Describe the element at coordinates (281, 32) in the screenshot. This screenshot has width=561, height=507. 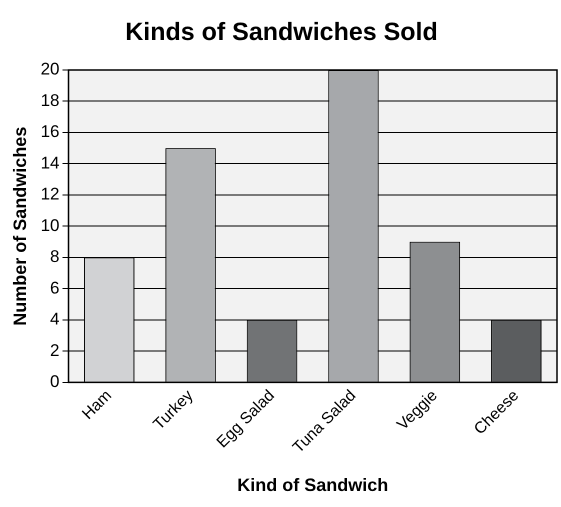
I see `chart-title: Kinds of Sandwiches Sold` at that location.